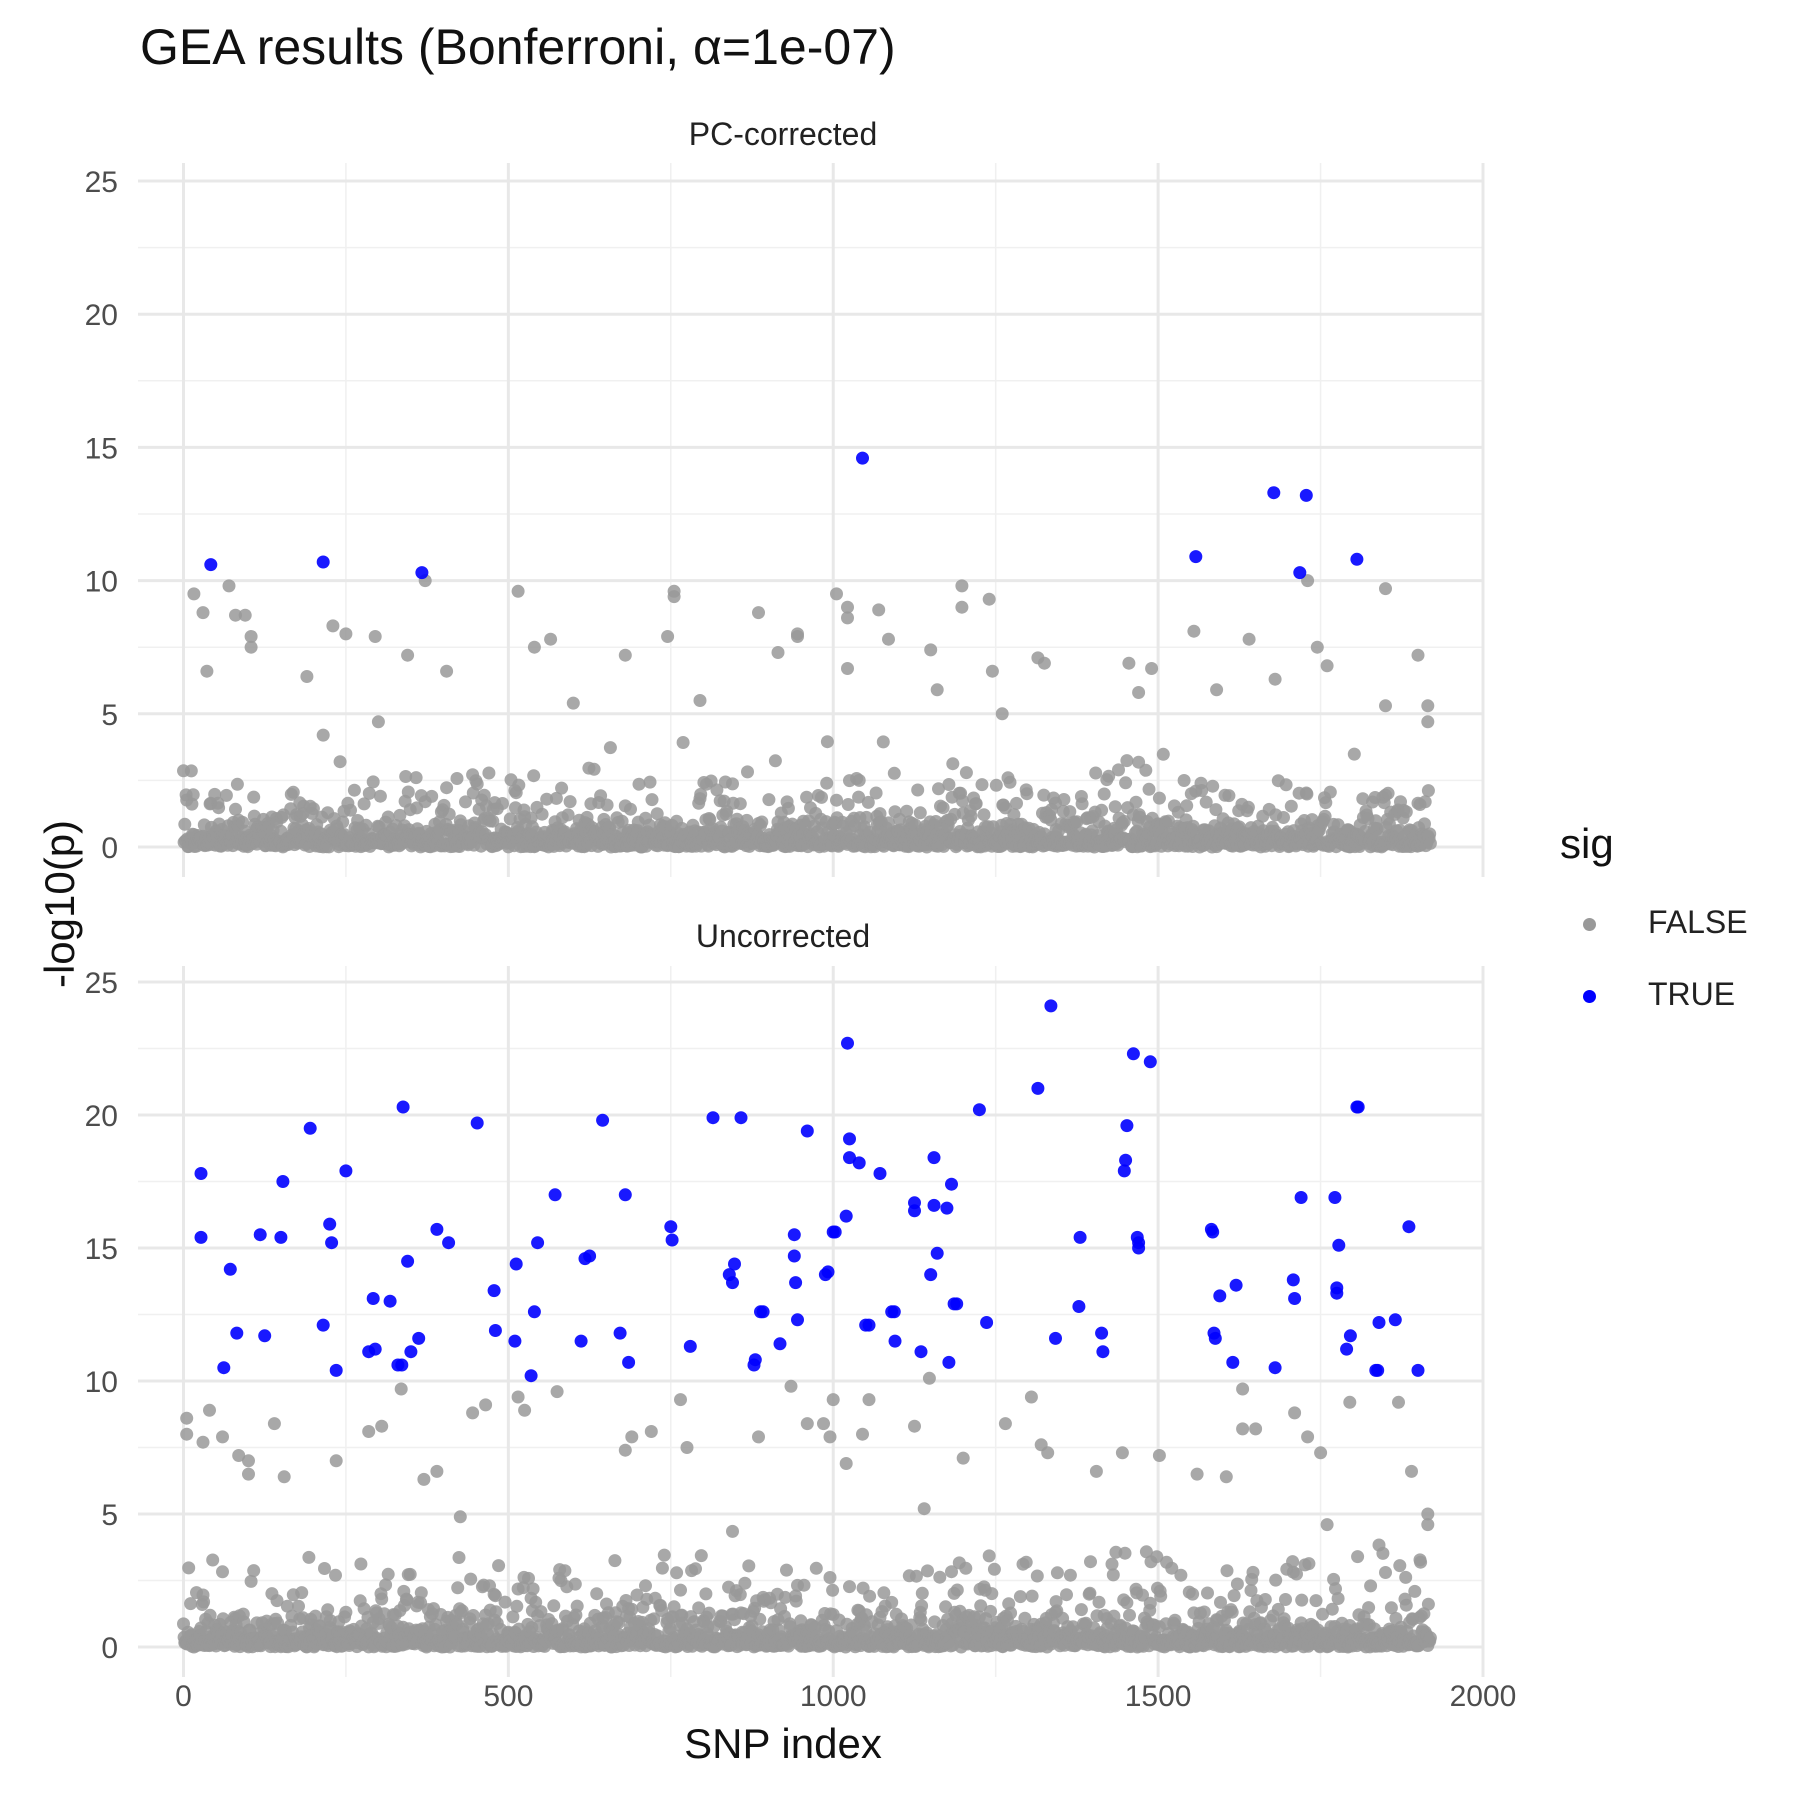  I want to click on legend-label-true: TRUE, so click(1692, 994).